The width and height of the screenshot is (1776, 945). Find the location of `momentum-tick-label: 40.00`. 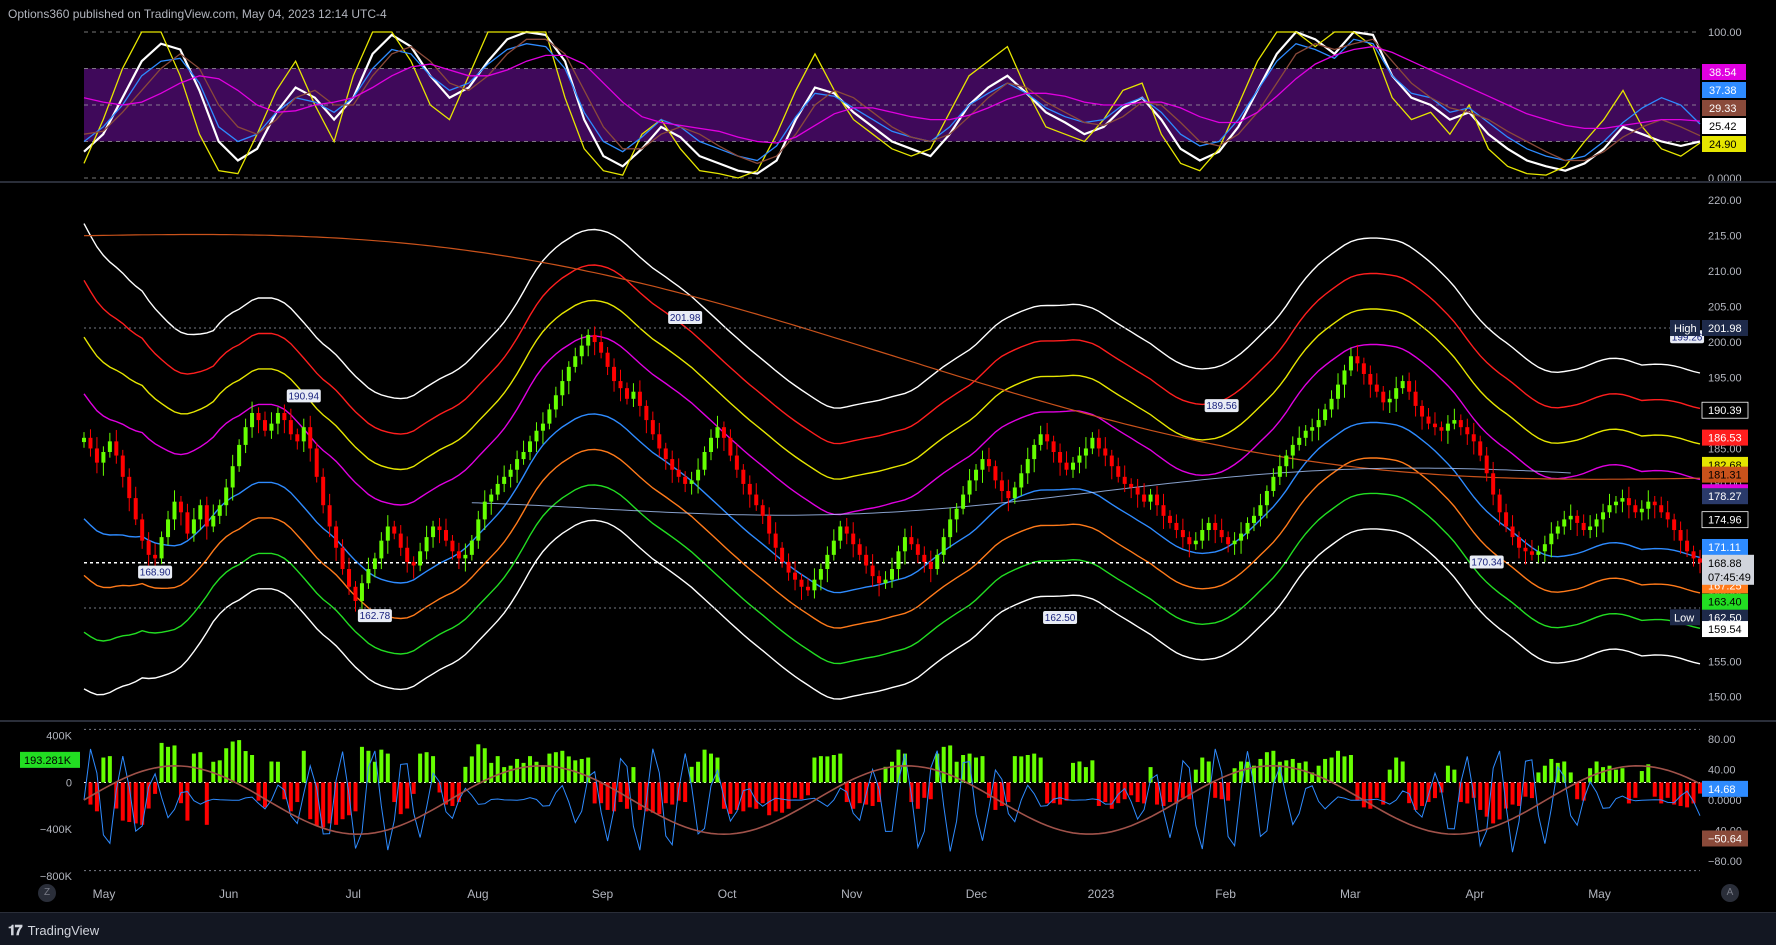

momentum-tick-label: 40.00 is located at coordinates (1722, 771).